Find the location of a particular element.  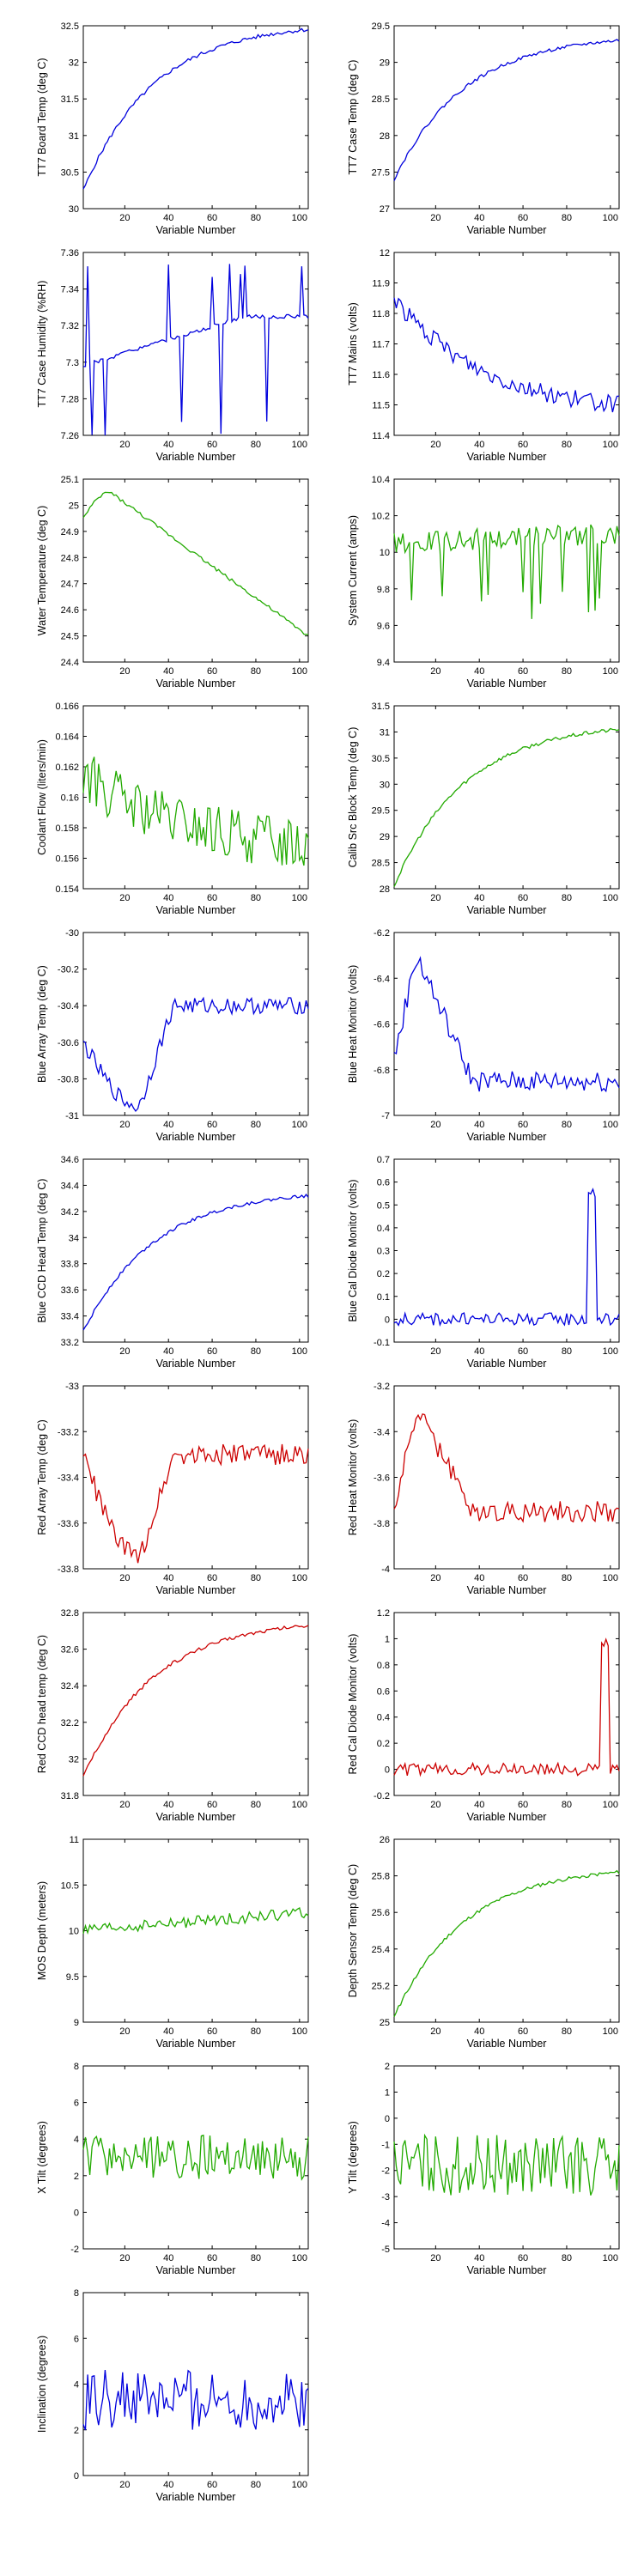

y-tick-label: 32 is located at coordinates (74, 64).